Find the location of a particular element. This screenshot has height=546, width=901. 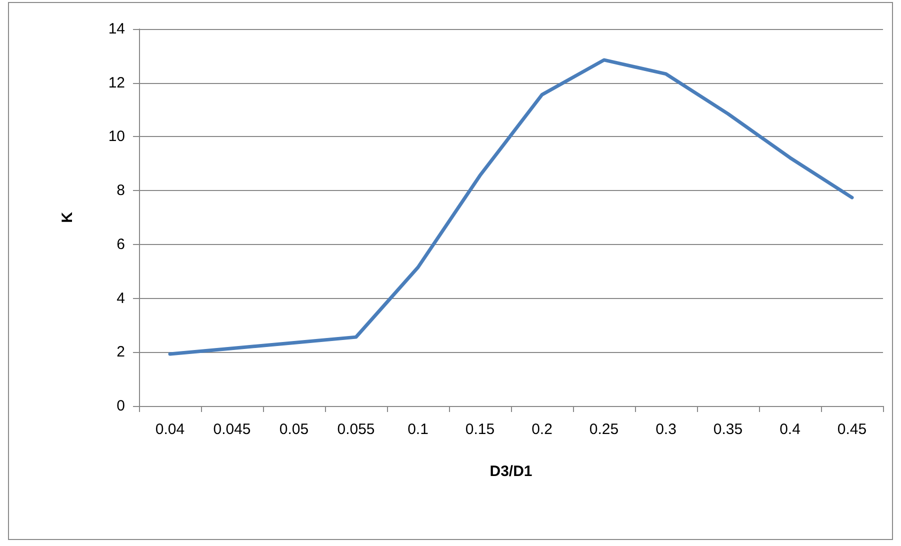

y-tick-label: 10 is located at coordinates (116, 137).